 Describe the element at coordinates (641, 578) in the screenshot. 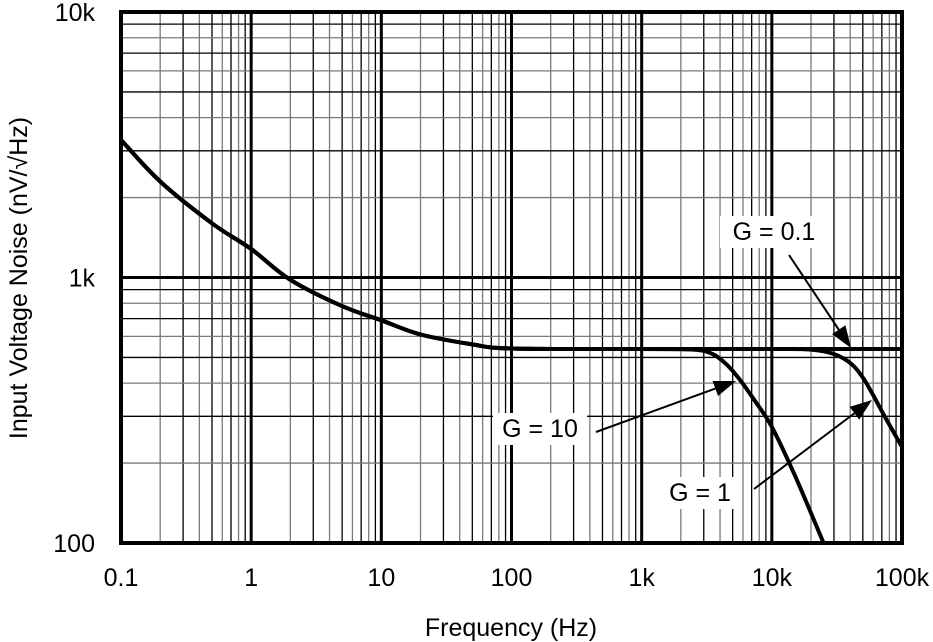

I see `x-tick-label: 1k` at that location.